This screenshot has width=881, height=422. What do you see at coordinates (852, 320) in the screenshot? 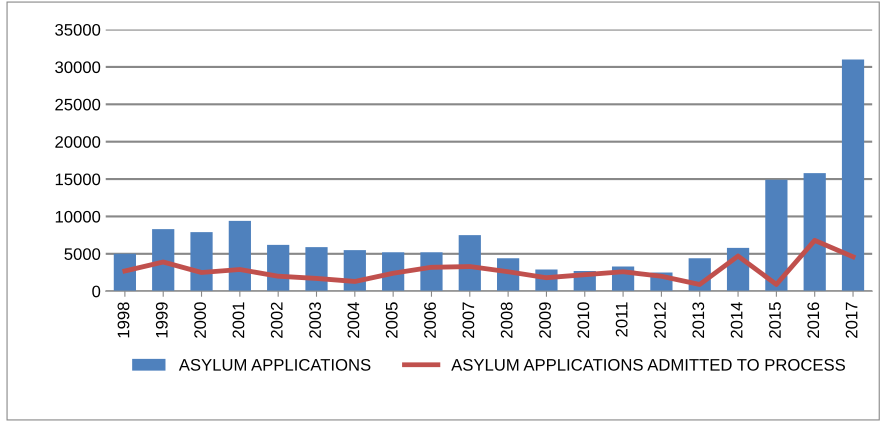
I see `x-tick-label: 2017` at bounding box center [852, 320].